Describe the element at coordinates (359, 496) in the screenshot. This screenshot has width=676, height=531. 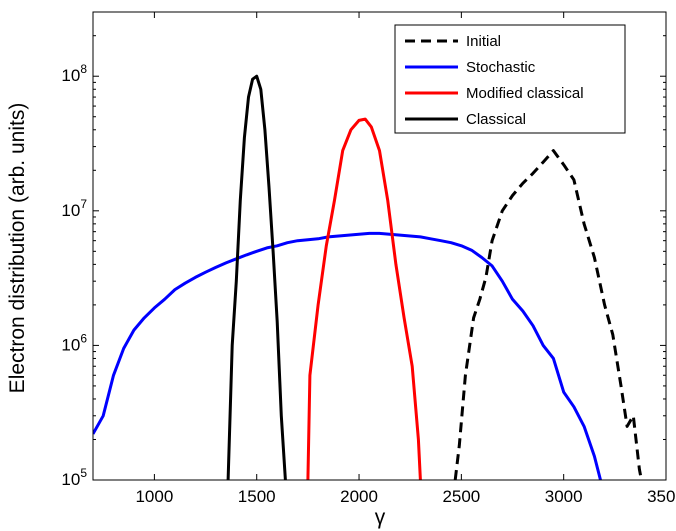
I see `x-tick-label: 2000` at that location.